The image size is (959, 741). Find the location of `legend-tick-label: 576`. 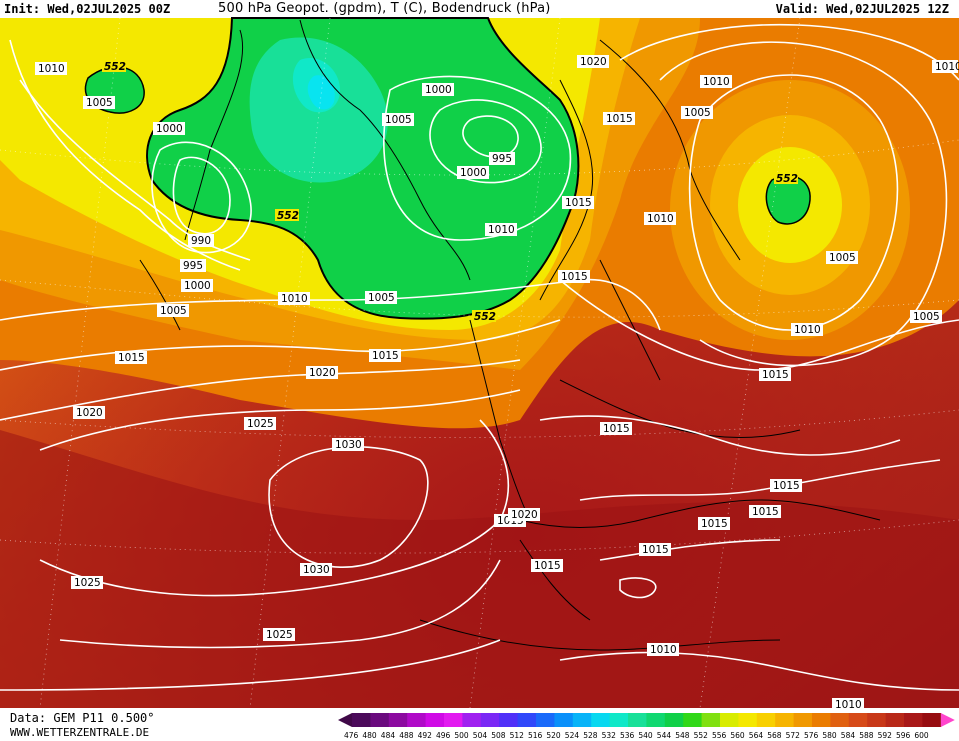

legend-tick-label: 576 is located at coordinates (811, 735).